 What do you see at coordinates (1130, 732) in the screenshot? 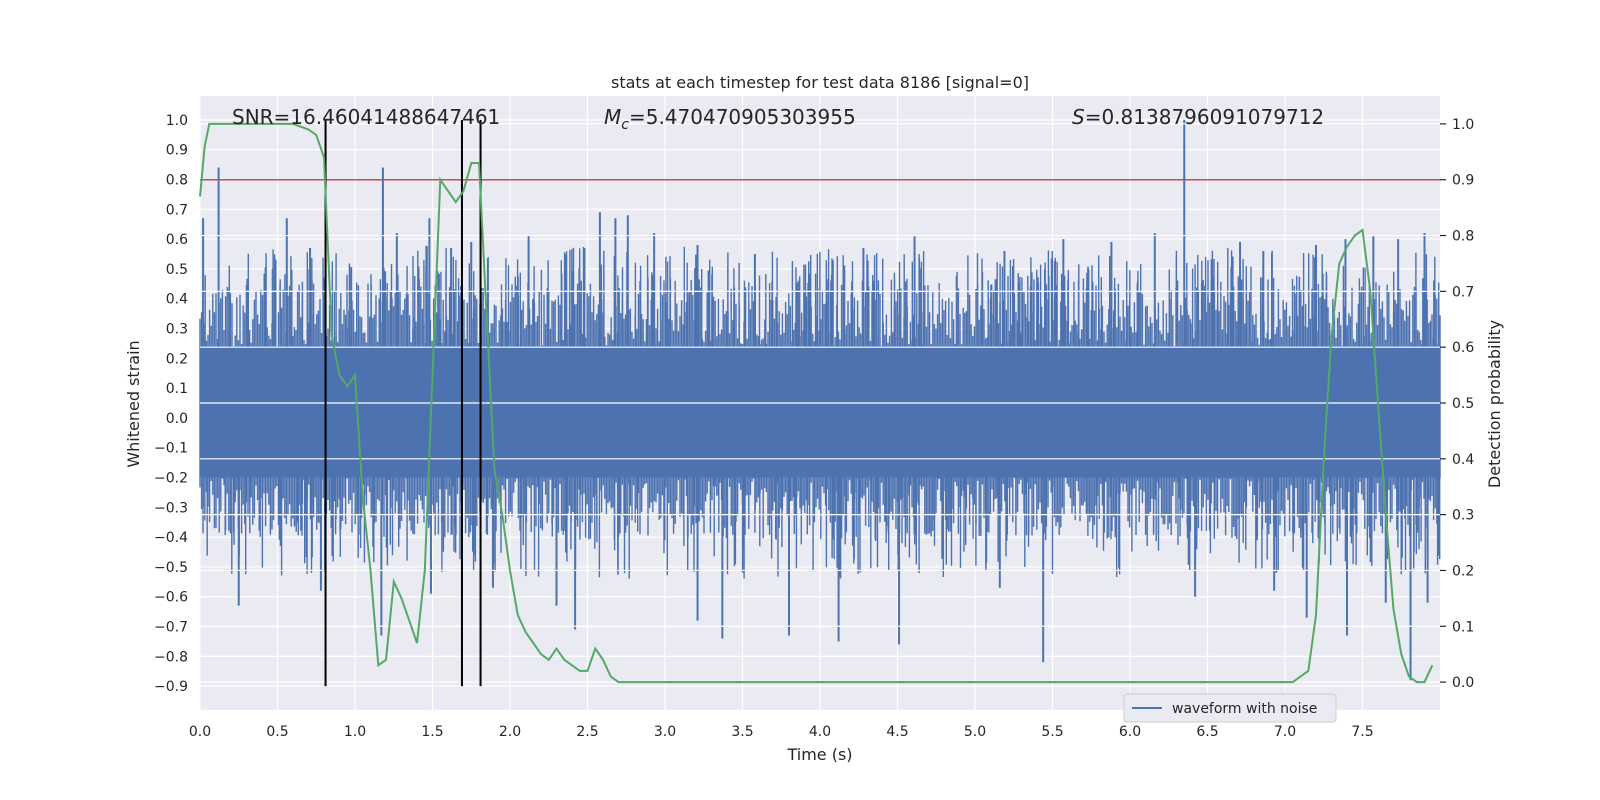
I see `x-tick-label: 6.0` at bounding box center [1130, 732].